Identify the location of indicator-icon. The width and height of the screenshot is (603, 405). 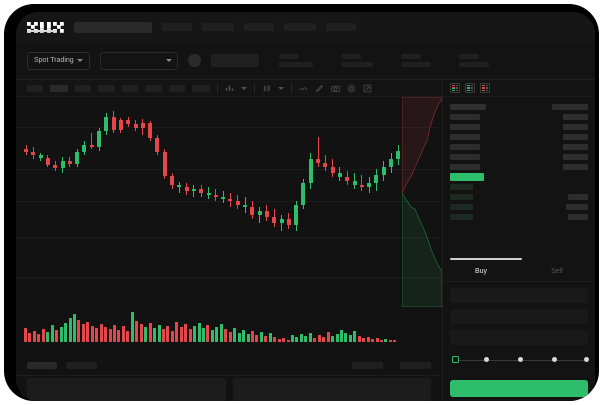
(229, 88).